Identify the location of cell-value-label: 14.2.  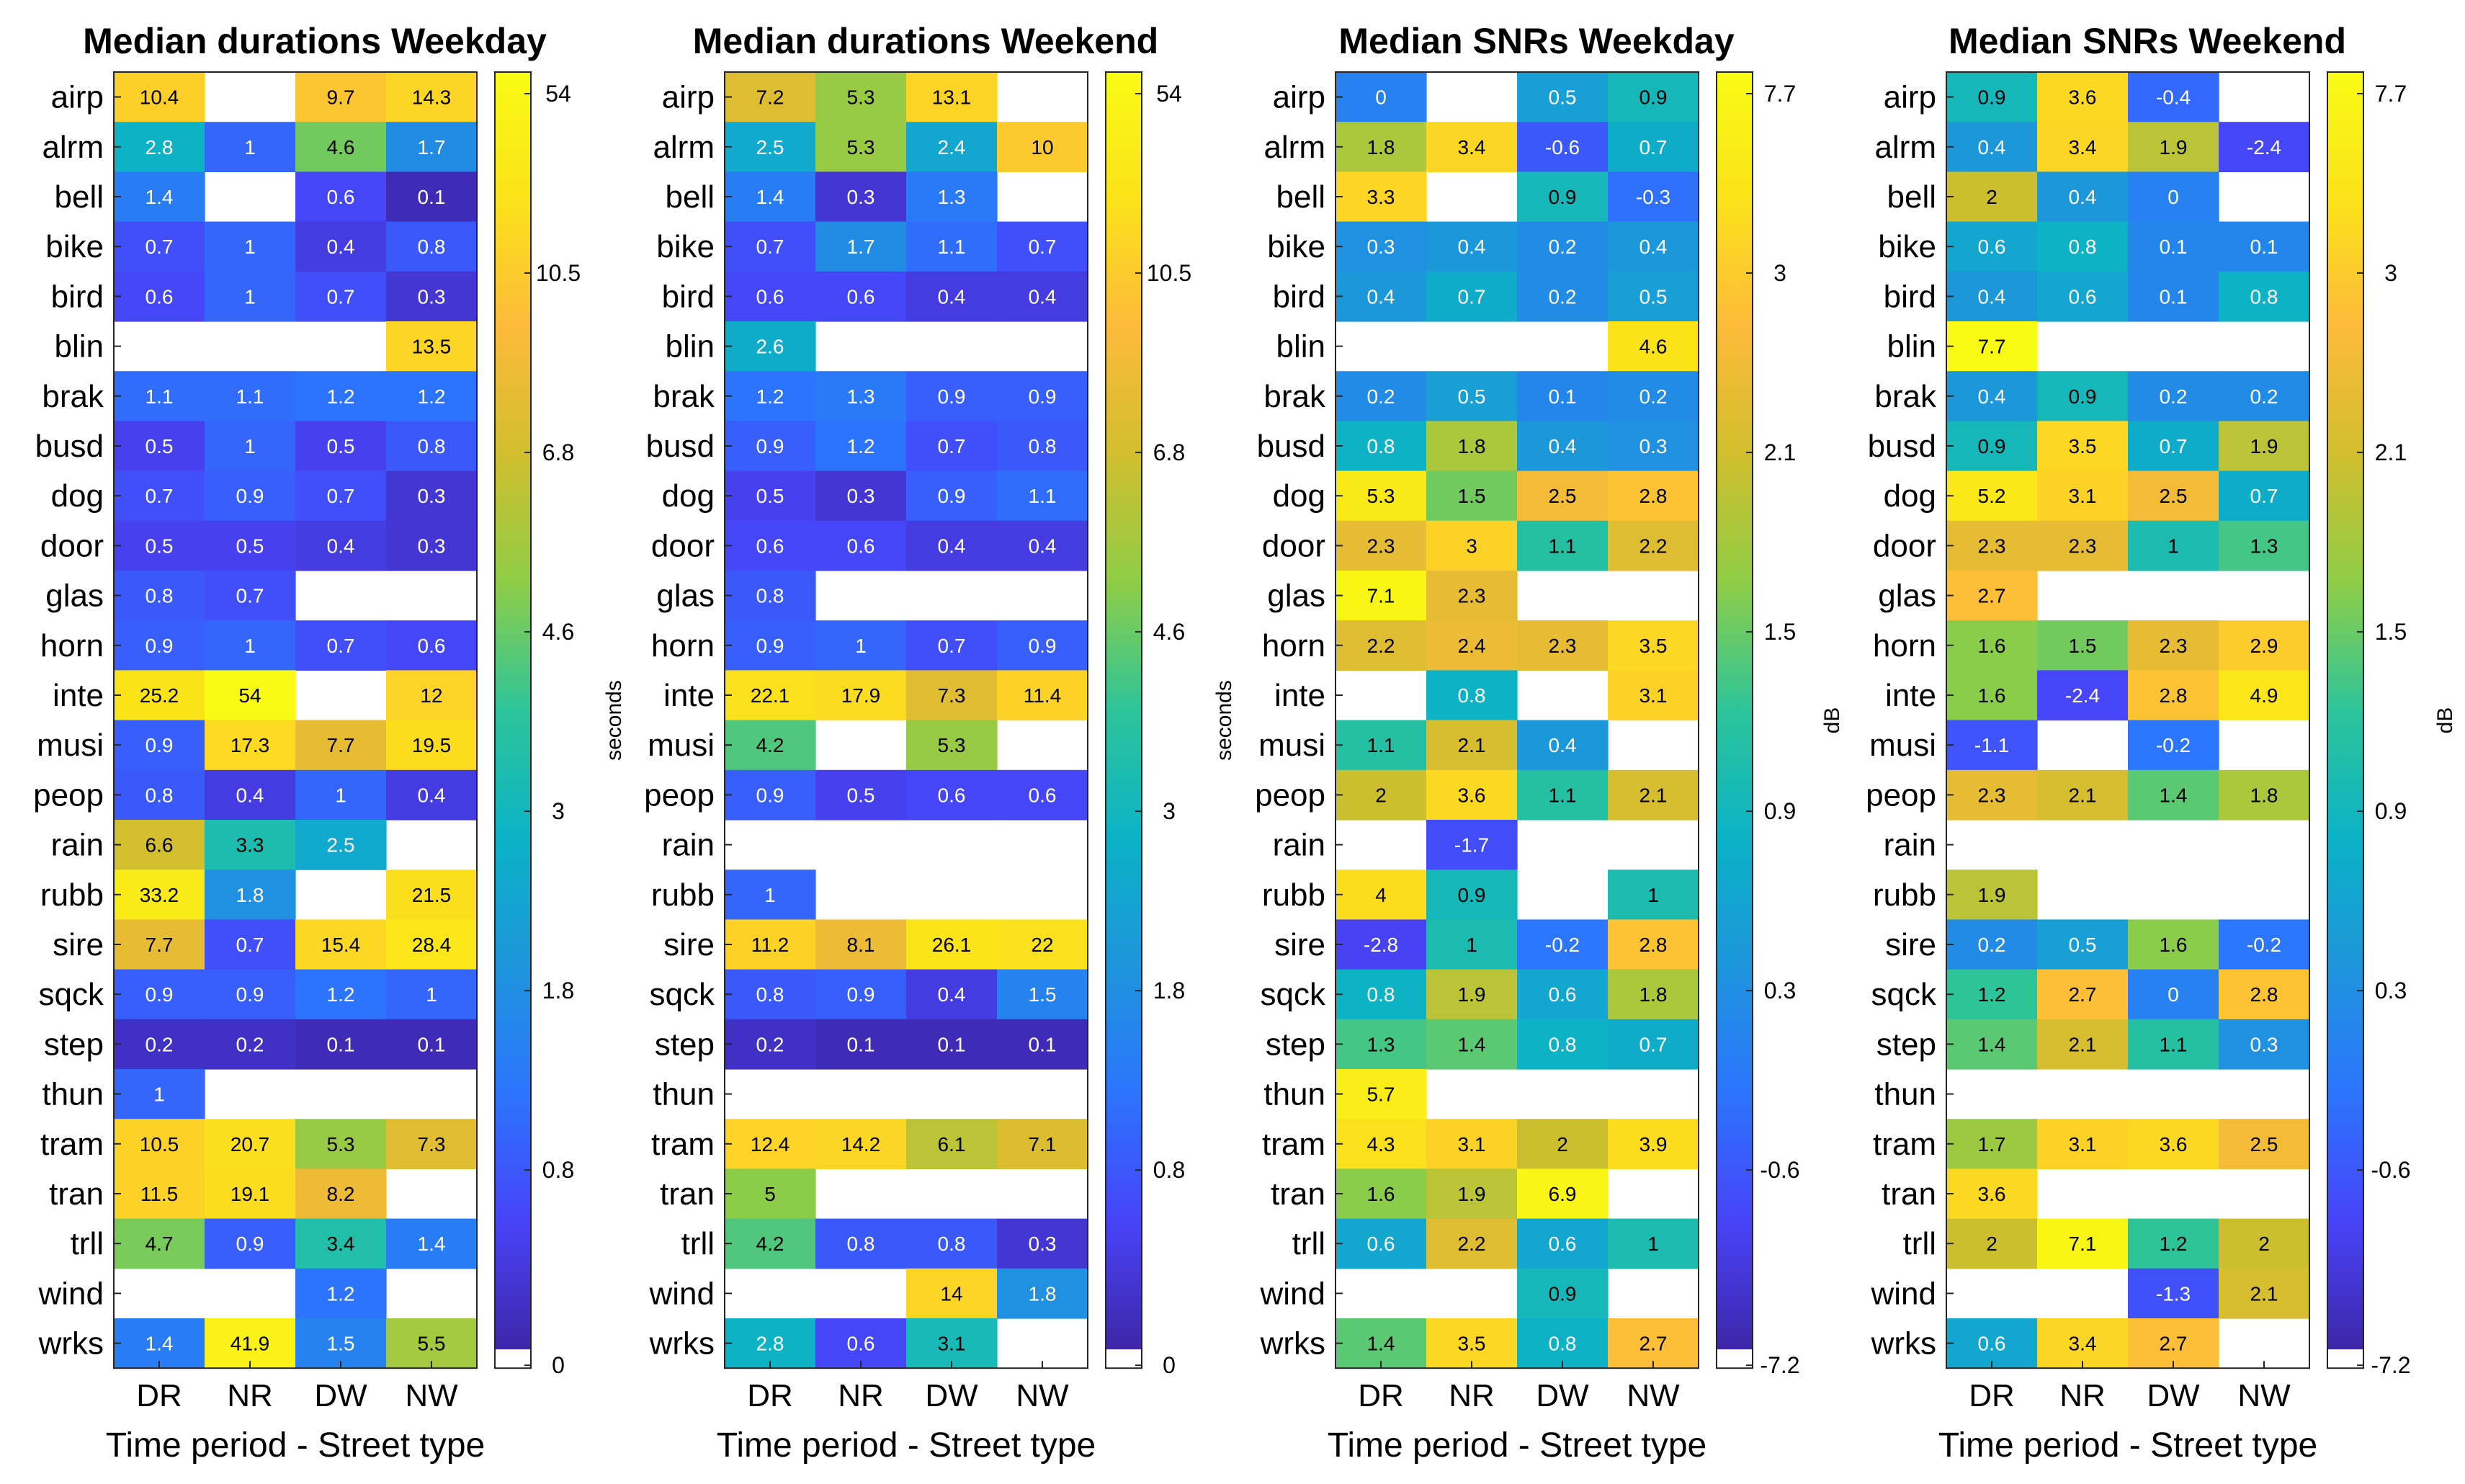
(861, 1144).